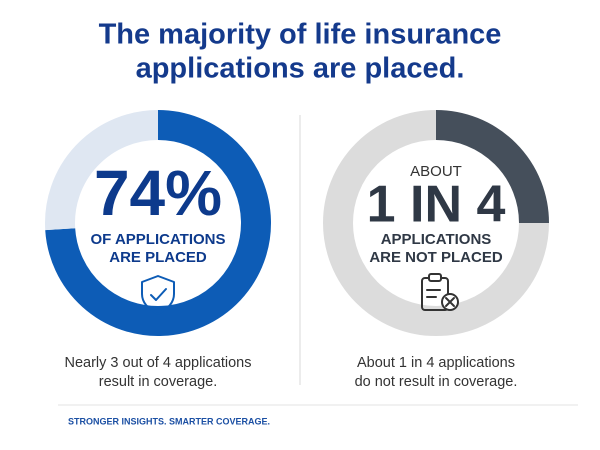 This screenshot has width=600, height=450. Describe the element at coordinates (436, 239) in the screenshot. I see `center-label: APPLICATIONS` at that location.